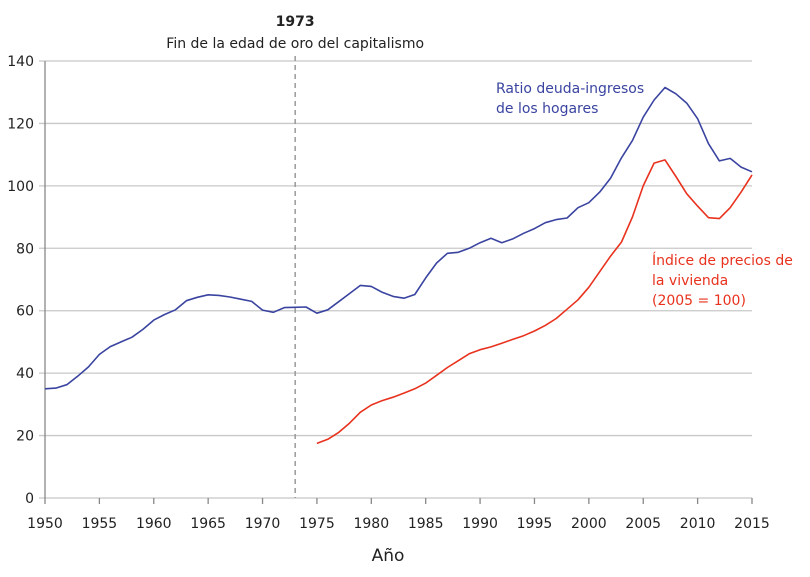  Describe the element at coordinates (722, 260) in the screenshot. I see `house-price-label-line1: Índice de precios de` at that location.